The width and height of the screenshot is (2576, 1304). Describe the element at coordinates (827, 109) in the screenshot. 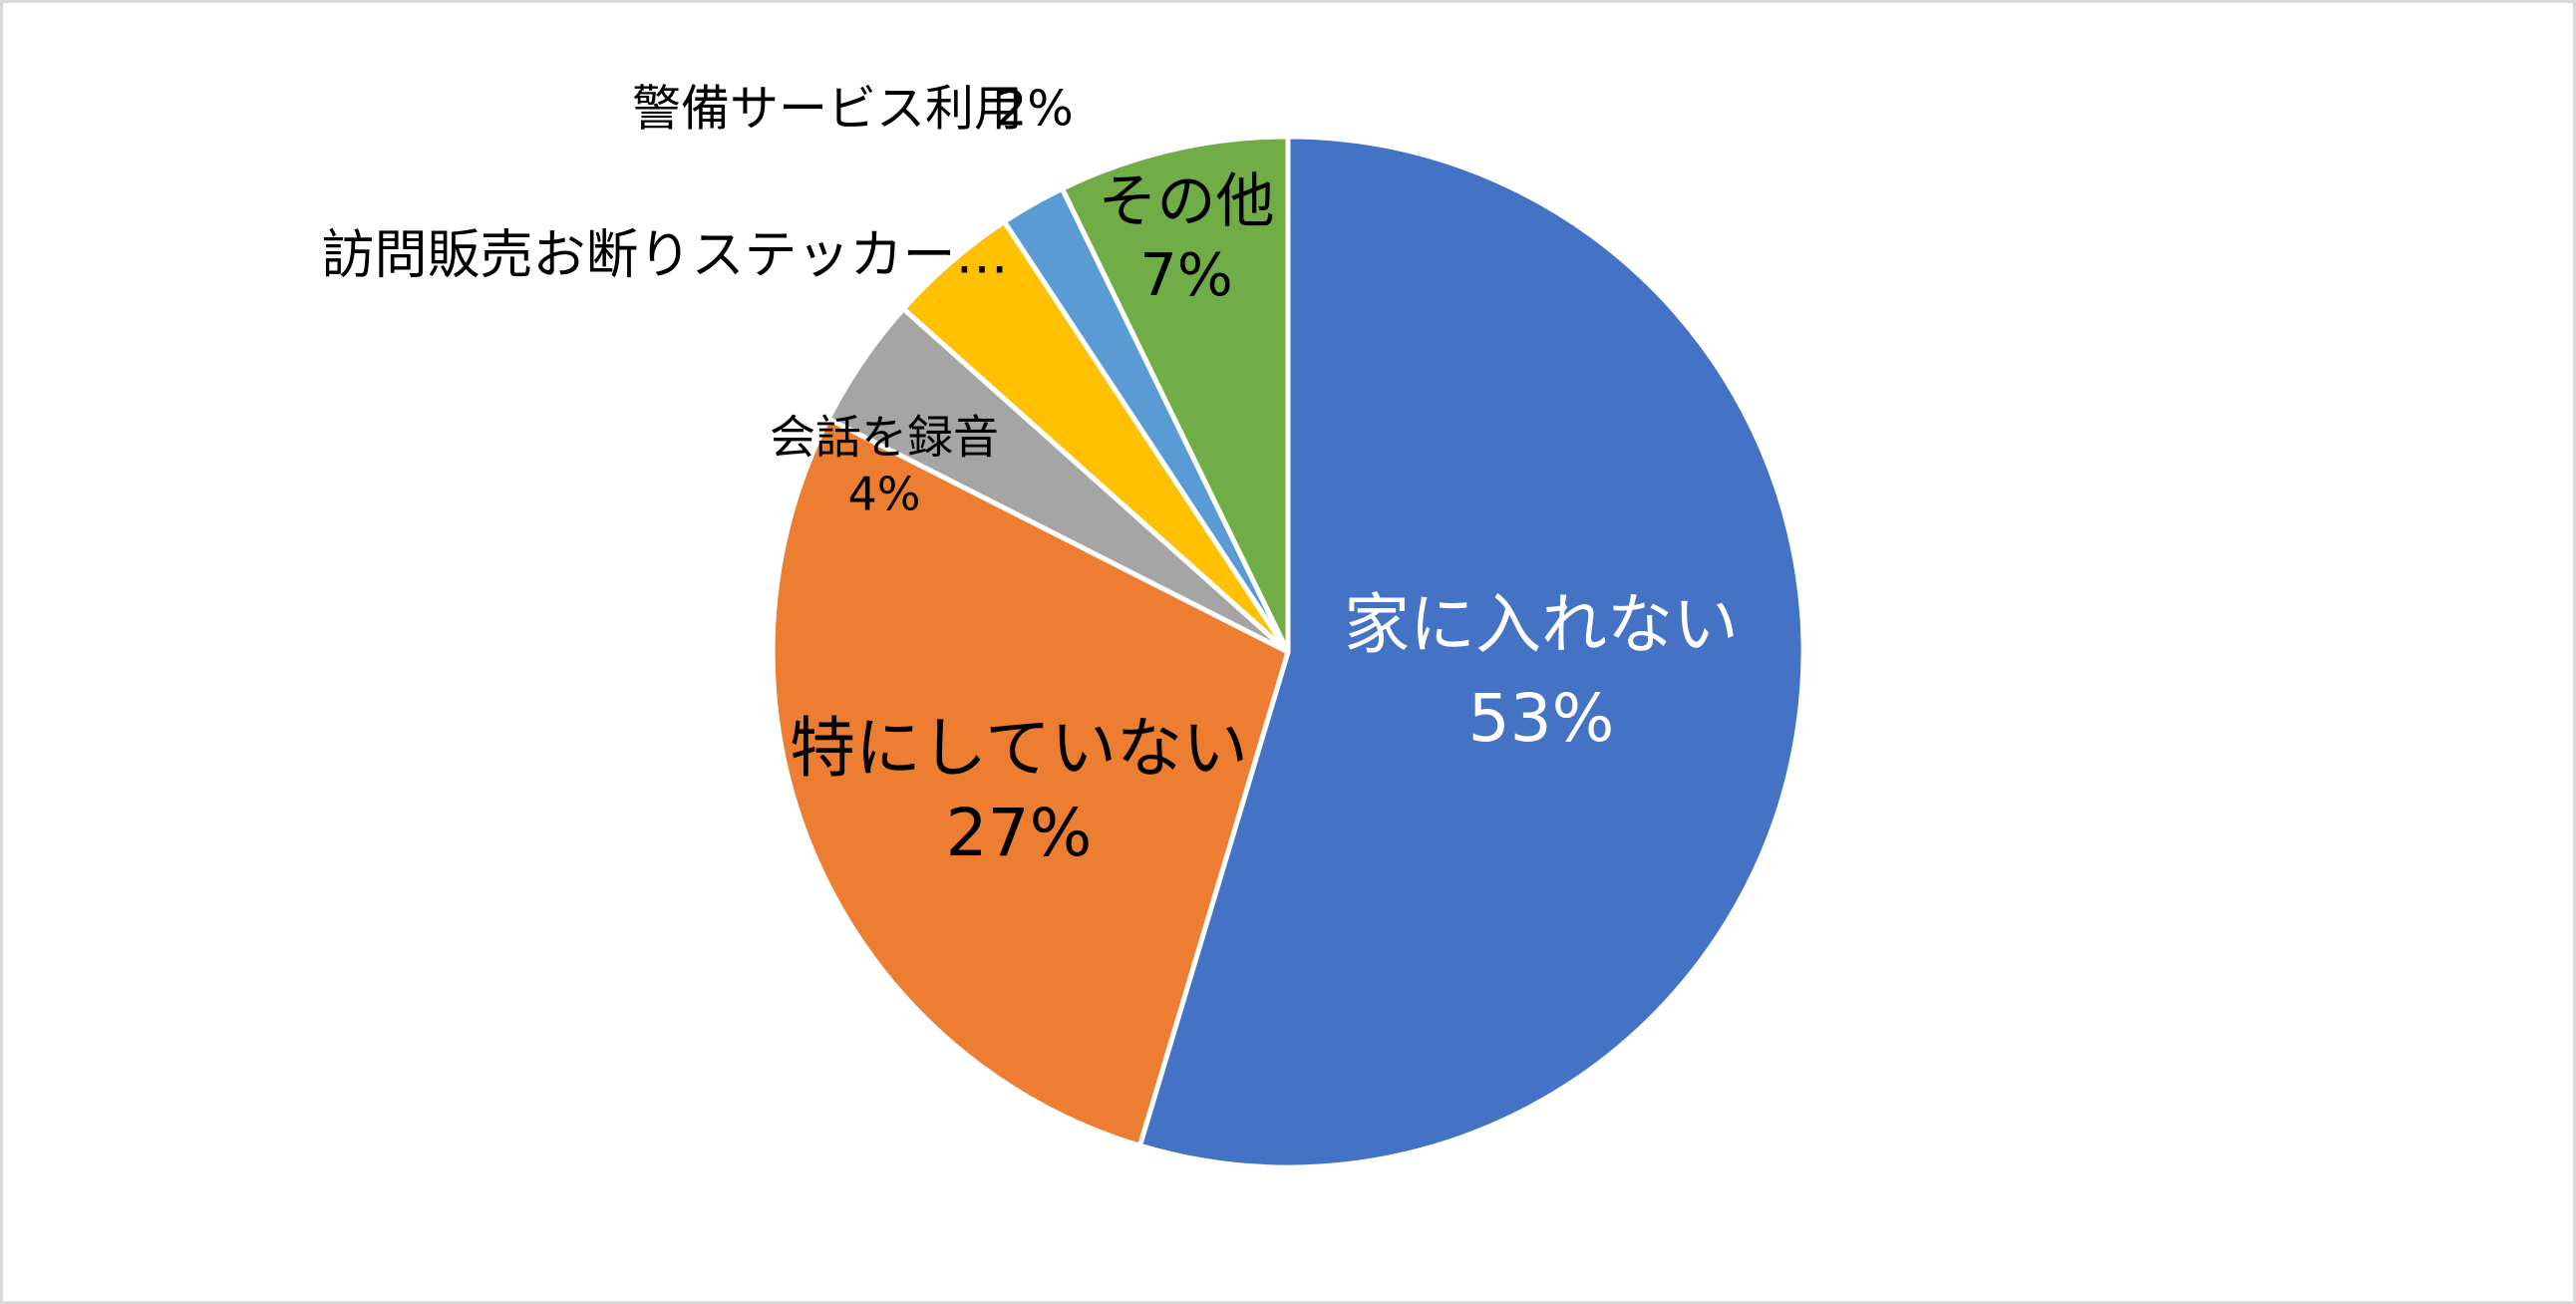

I see `category-label: 警備サービス利用` at that location.